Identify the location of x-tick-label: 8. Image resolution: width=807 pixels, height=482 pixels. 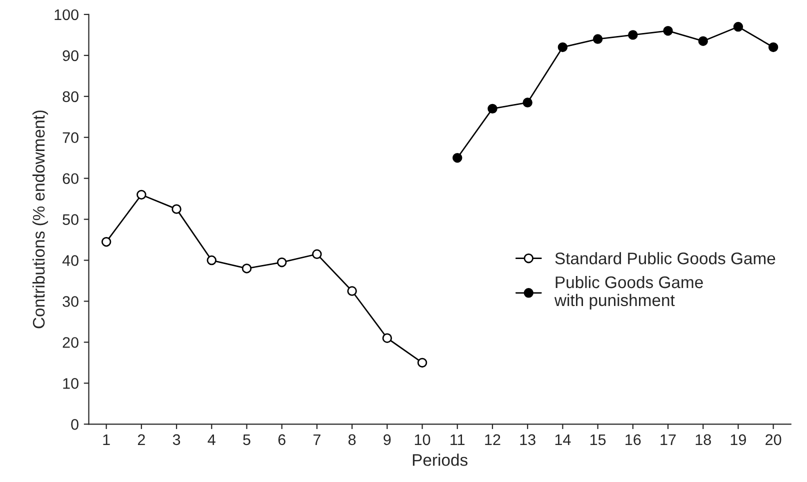
(352, 440).